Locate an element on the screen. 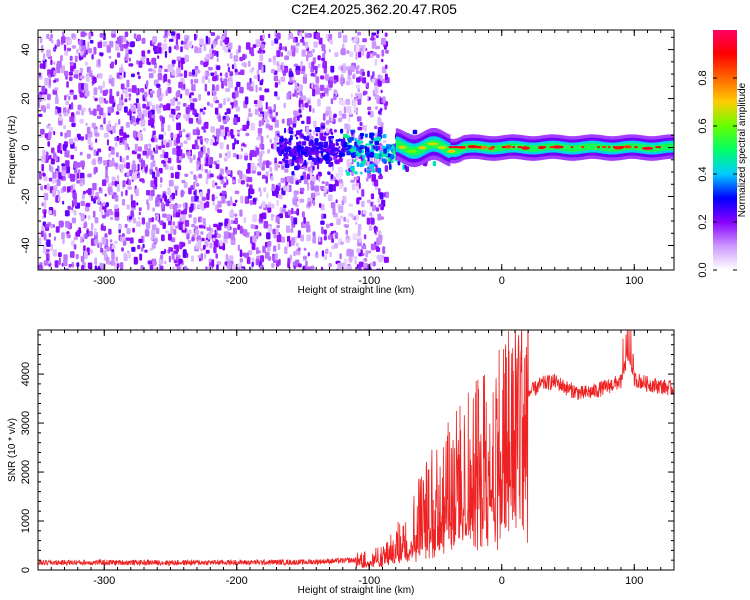 This screenshot has height=600, width=750. spectrogram-y-label: Frequency (Hz) is located at coordinates (12, 150).